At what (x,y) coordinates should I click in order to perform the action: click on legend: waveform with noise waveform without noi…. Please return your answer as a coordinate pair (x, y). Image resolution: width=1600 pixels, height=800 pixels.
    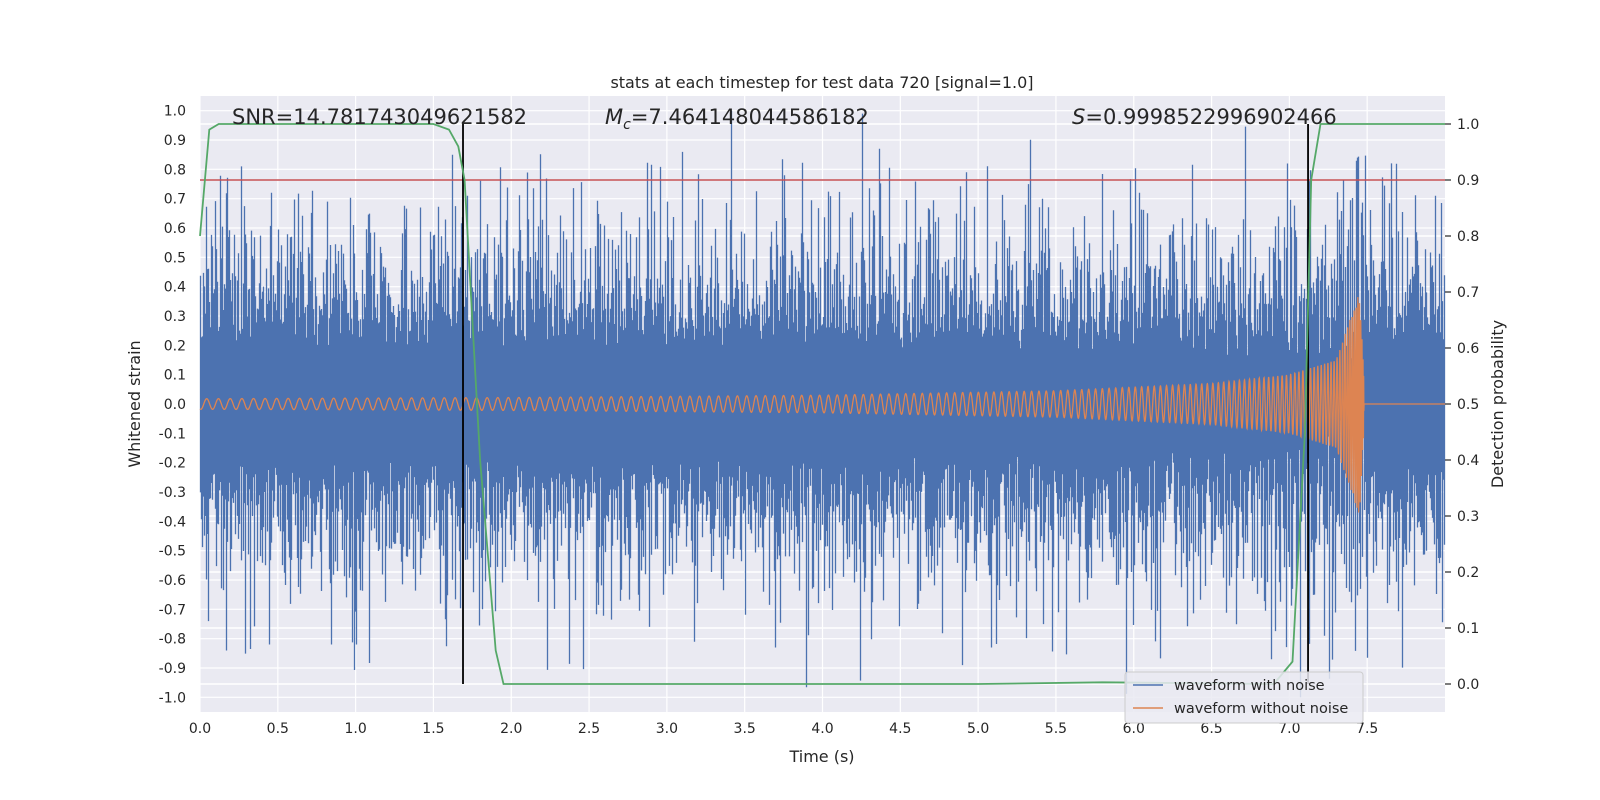
    Looking at the image, I should click on (1244, 697).